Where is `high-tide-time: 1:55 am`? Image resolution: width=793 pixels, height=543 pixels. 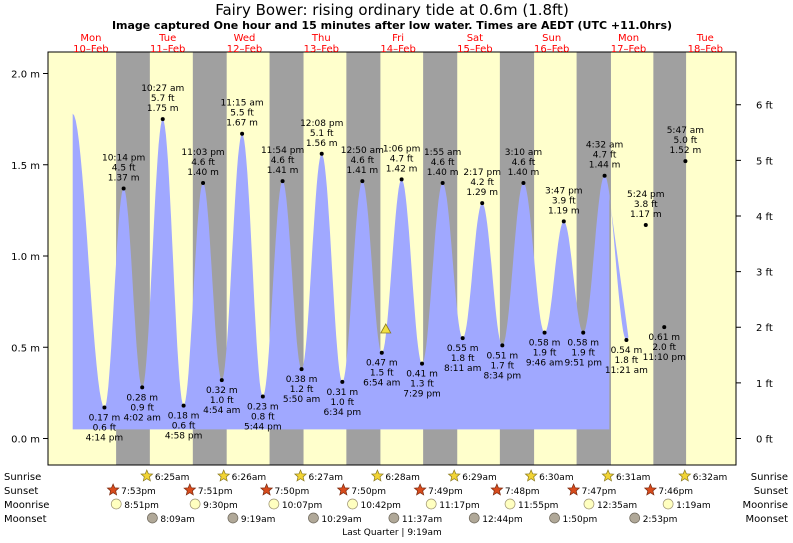 high-tide-time: 1:55 am is located at coordinates (442, 153).